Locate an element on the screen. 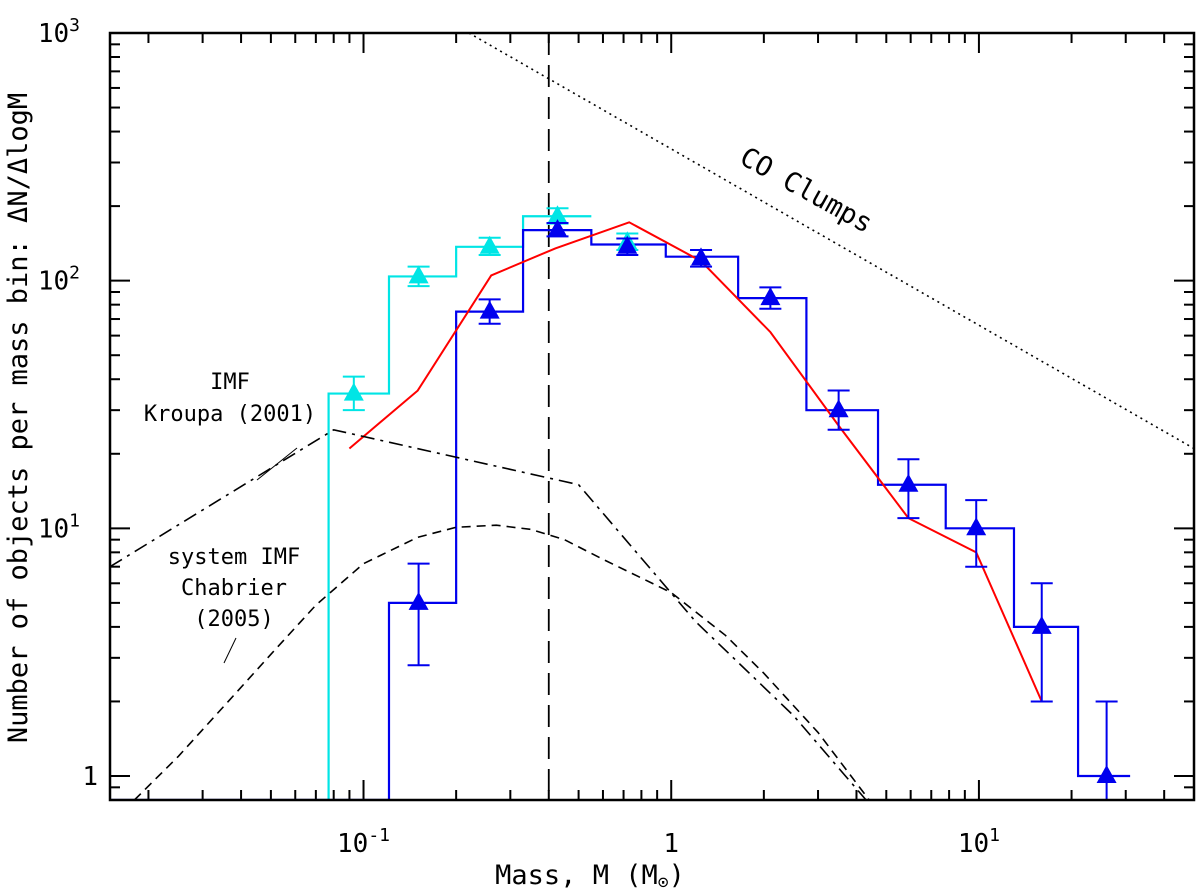 This screenshot has height=895, width=1200. x-tick-label: 10⁻¹ is located at coordinates (363, 842).